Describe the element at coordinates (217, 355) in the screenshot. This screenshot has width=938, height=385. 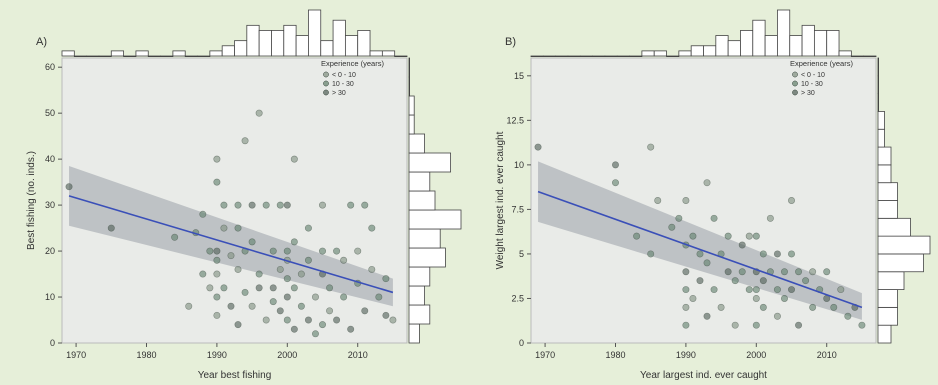
I see `chart-a-x-tick-label: 1990` at that location.